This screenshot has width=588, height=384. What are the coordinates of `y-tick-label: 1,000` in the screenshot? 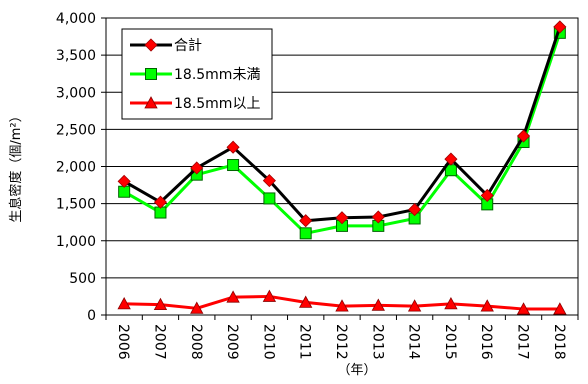 It's located at (76, 242).